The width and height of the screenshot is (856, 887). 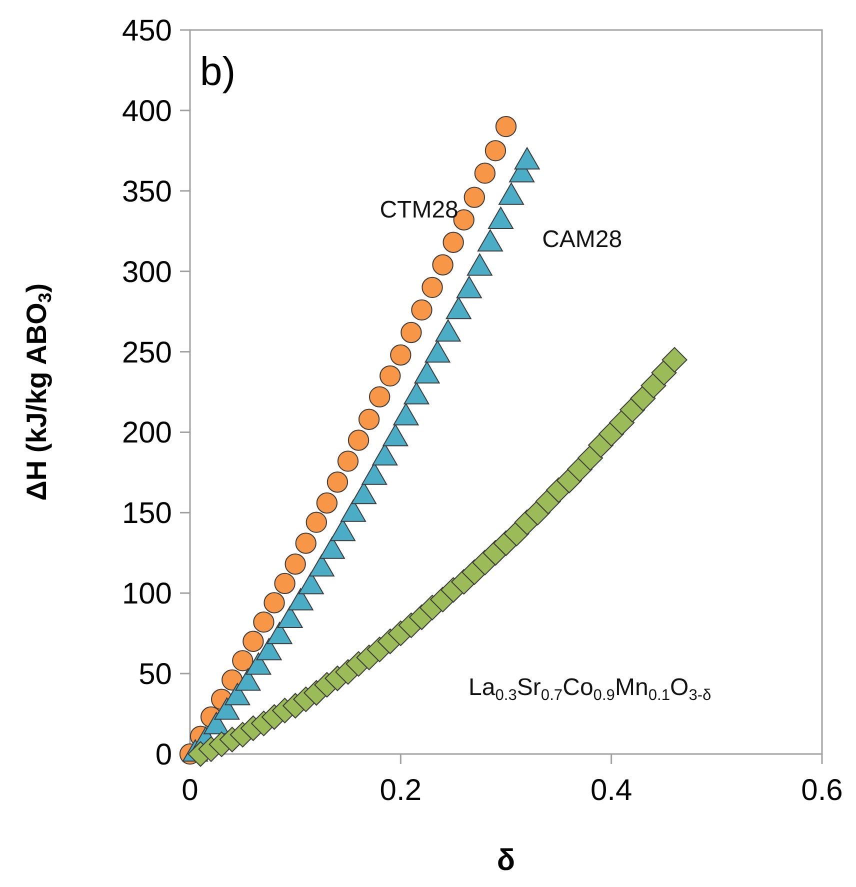 I want to click on annotation: b), so click(x=218, y=72).